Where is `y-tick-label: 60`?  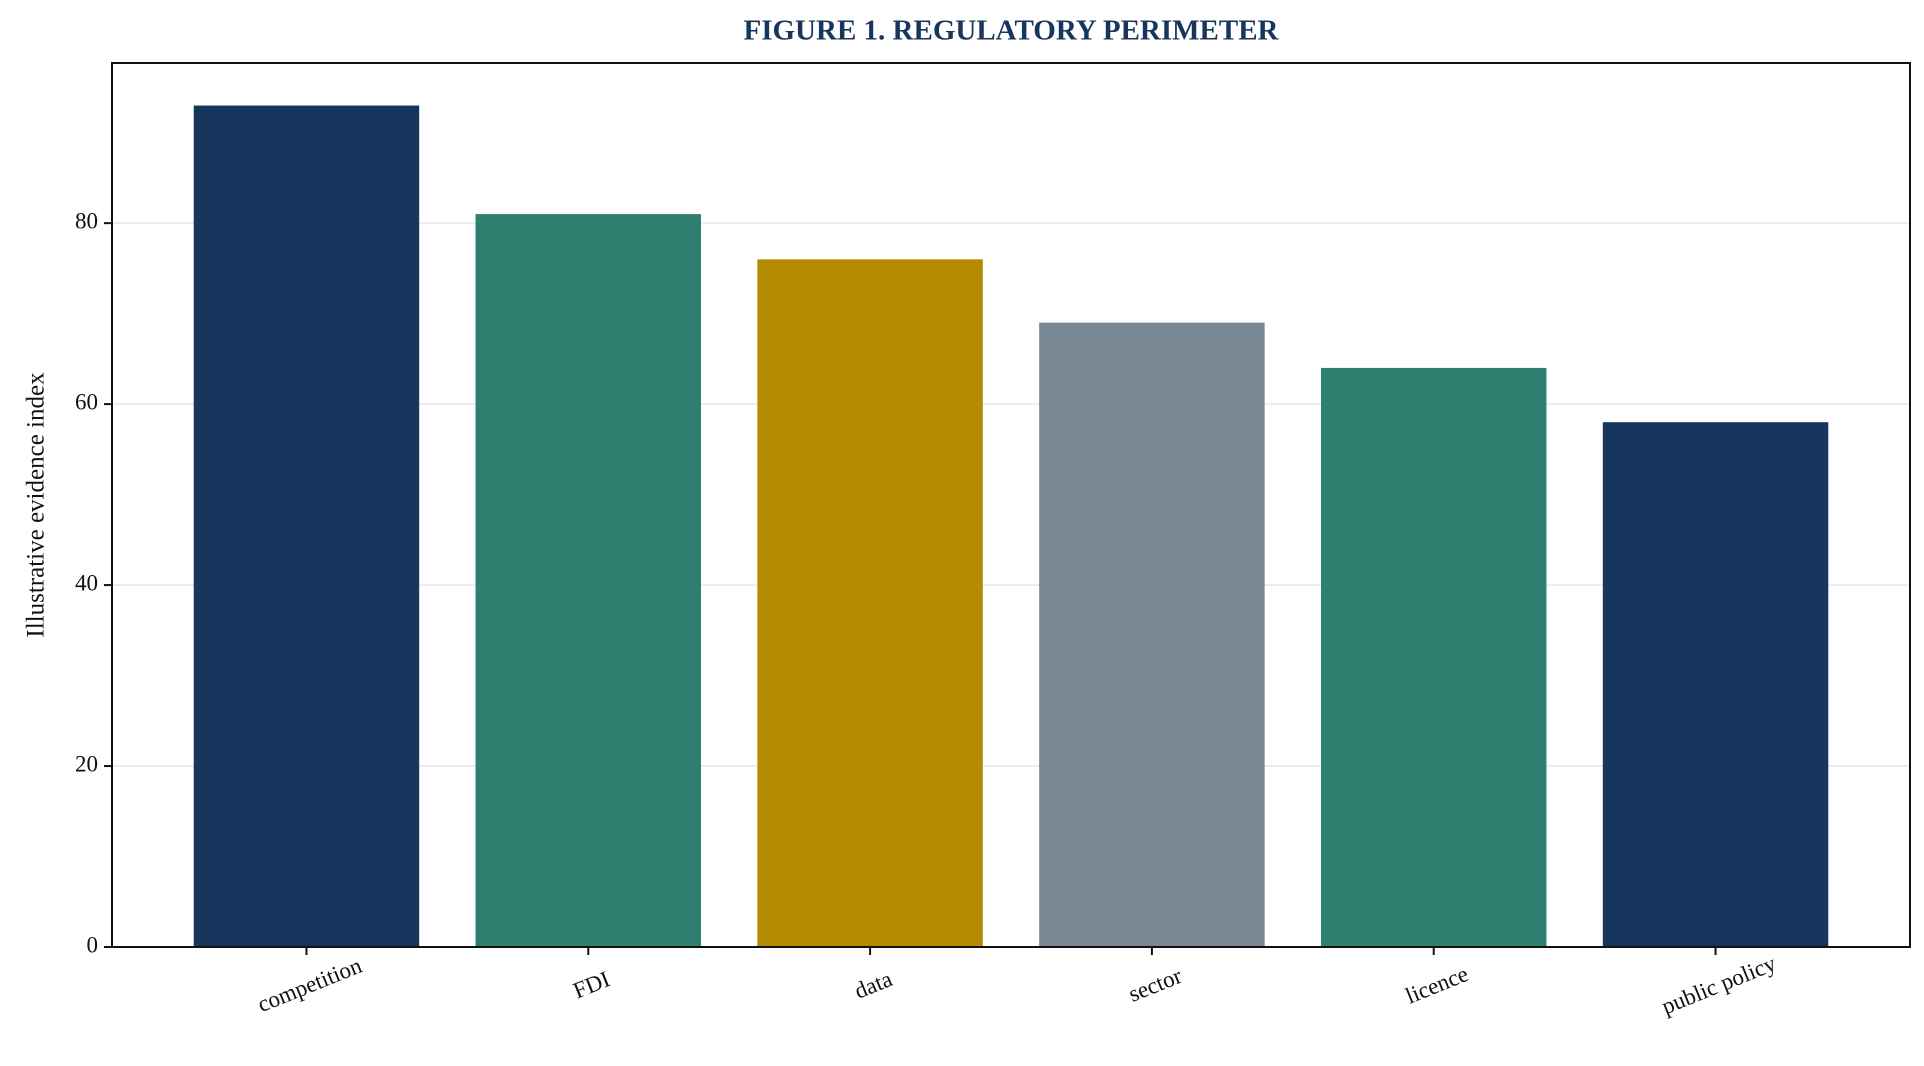 y-tick-label: 60 is located at coordinates (86, 401).